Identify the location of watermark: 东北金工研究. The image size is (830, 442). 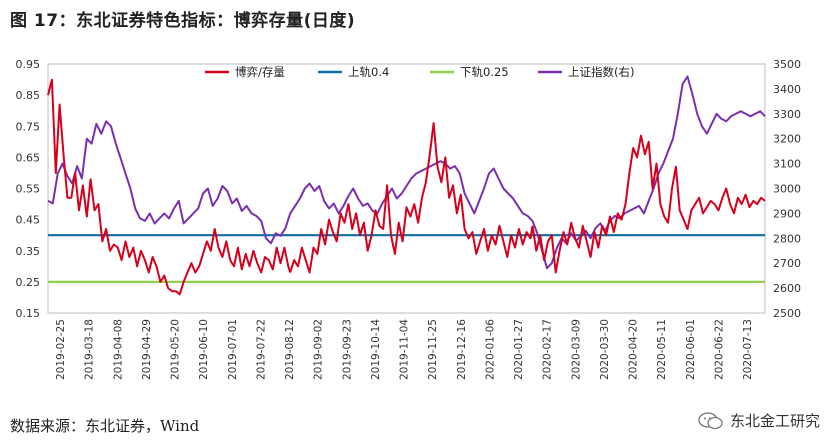
(759, 420).